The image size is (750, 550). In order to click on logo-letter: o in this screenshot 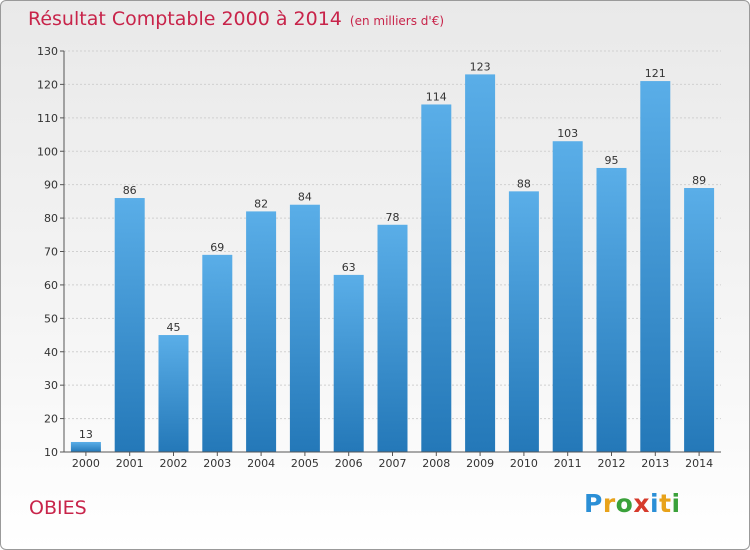, I will do `click(624, 503)`.